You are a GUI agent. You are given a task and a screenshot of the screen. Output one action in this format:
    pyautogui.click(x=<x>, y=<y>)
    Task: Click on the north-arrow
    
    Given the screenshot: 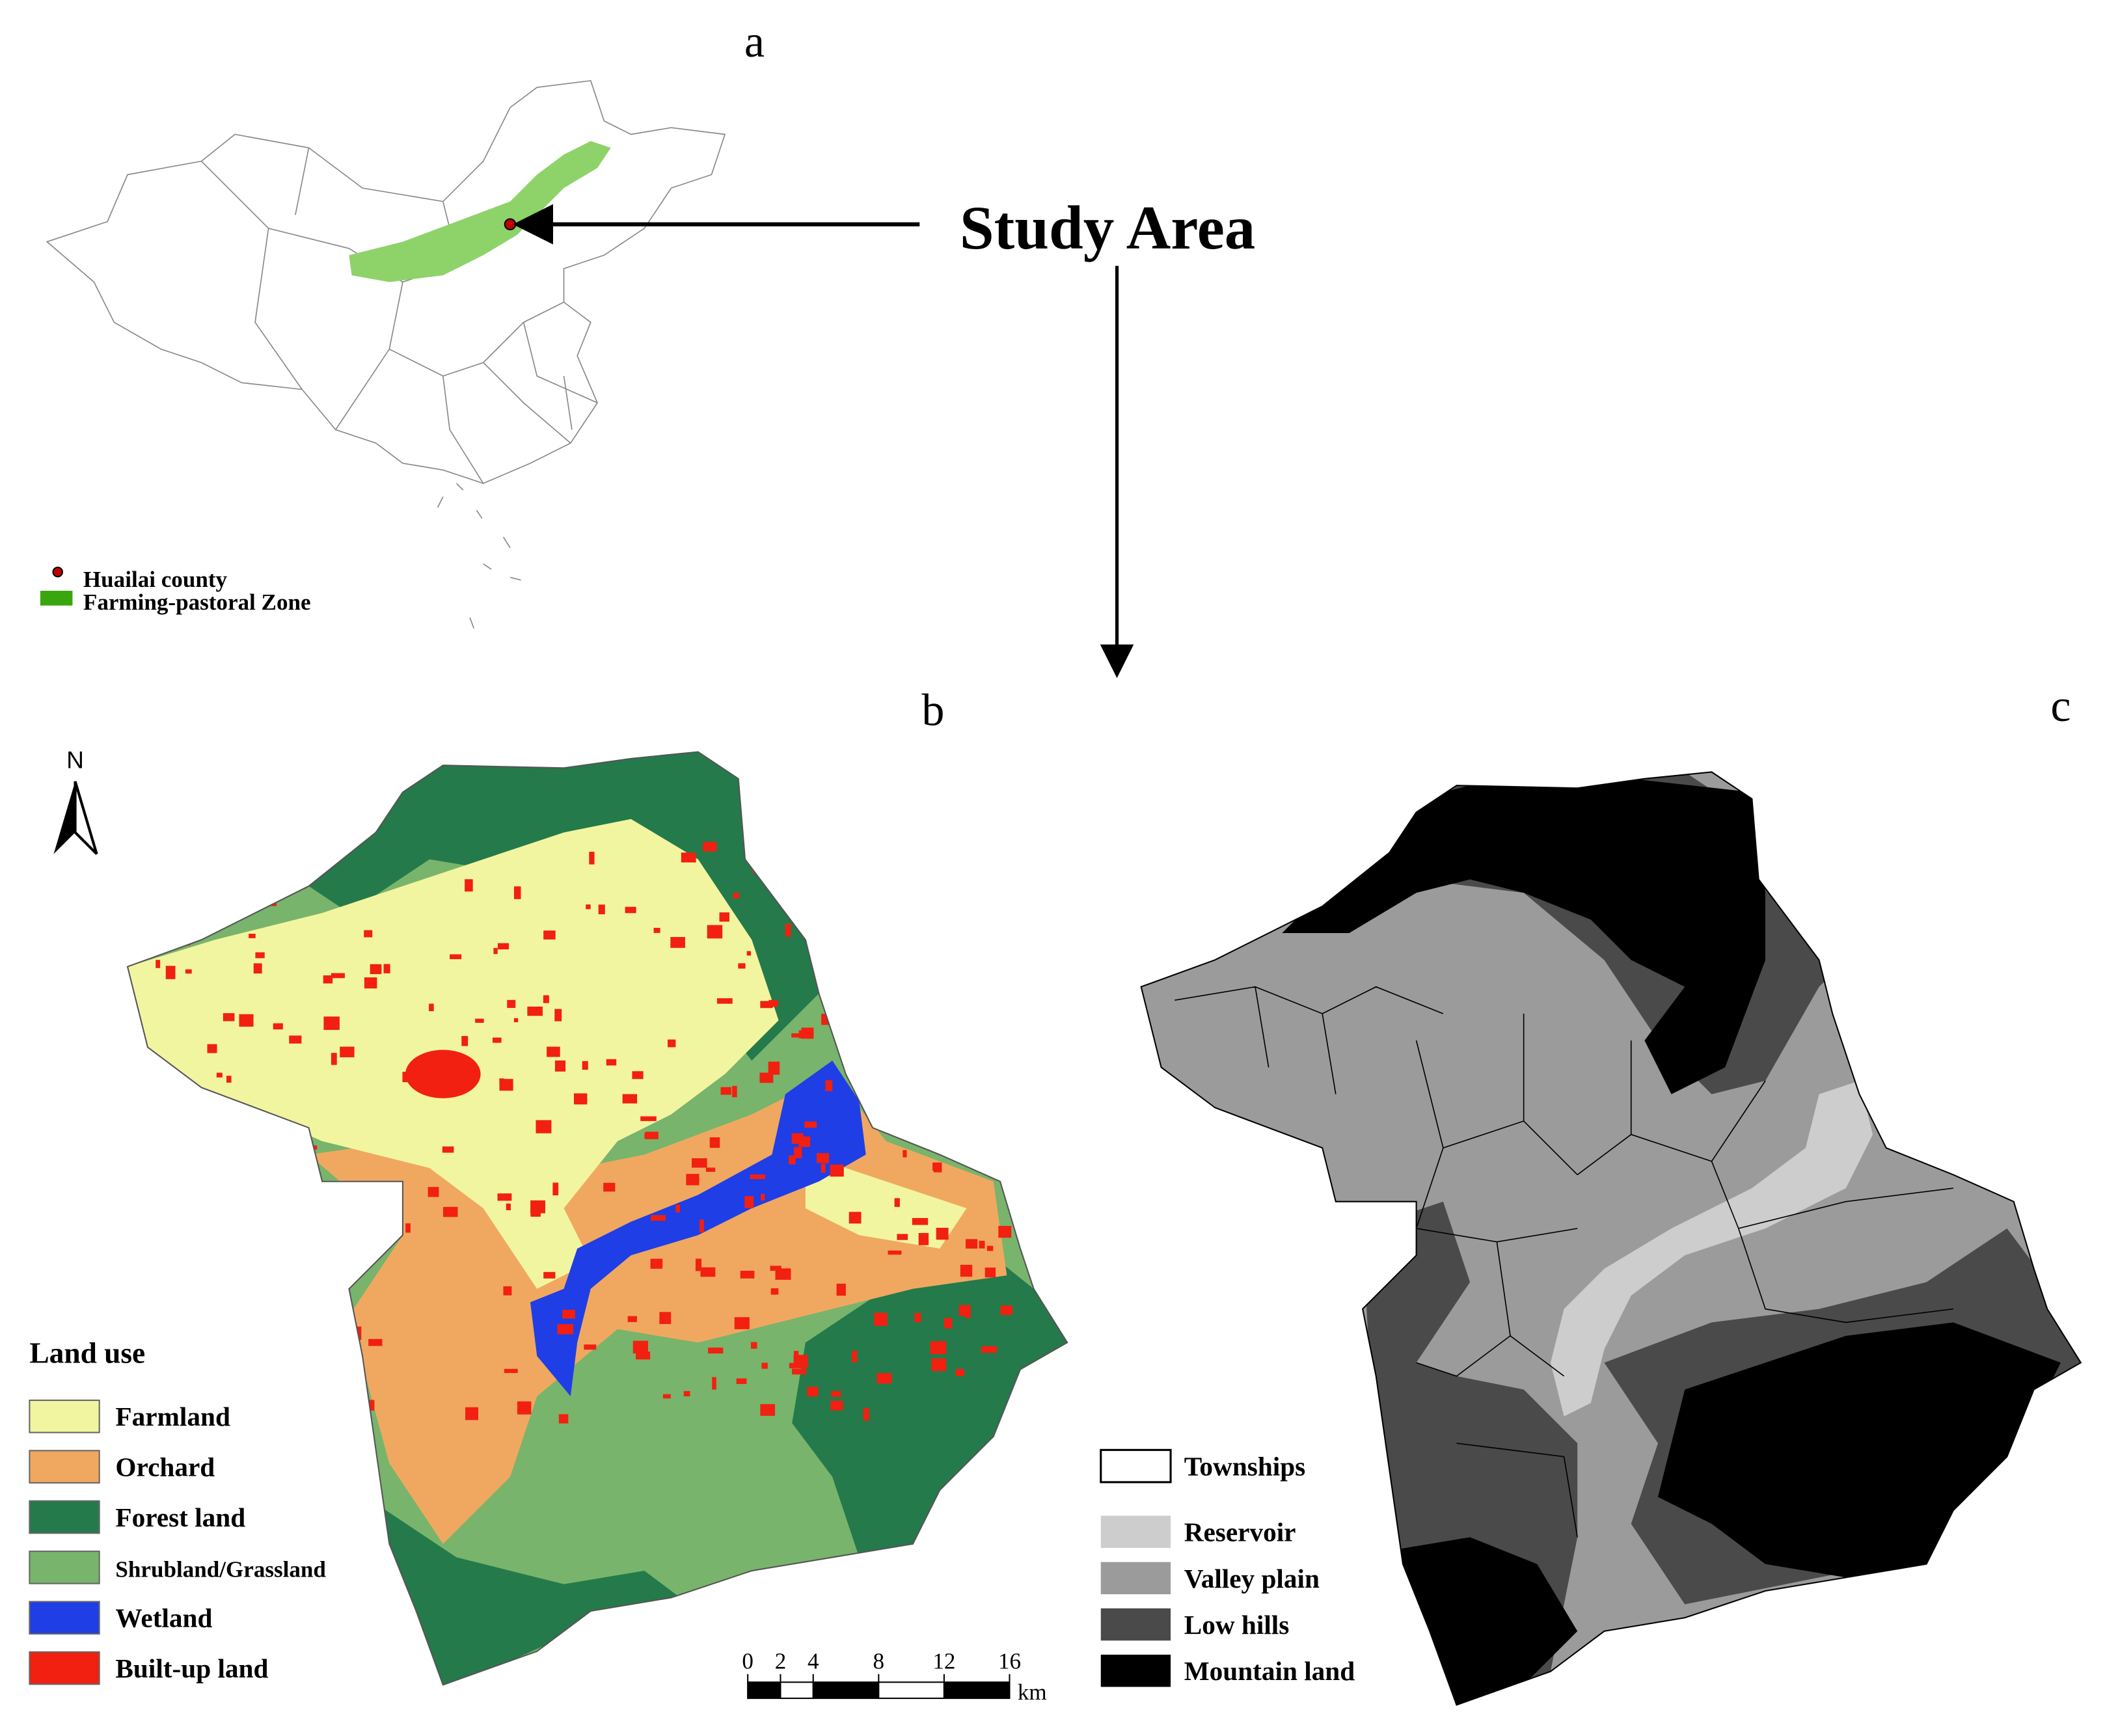 What is the action you would take?
    pyautogui.click(x=86, y=818)
    